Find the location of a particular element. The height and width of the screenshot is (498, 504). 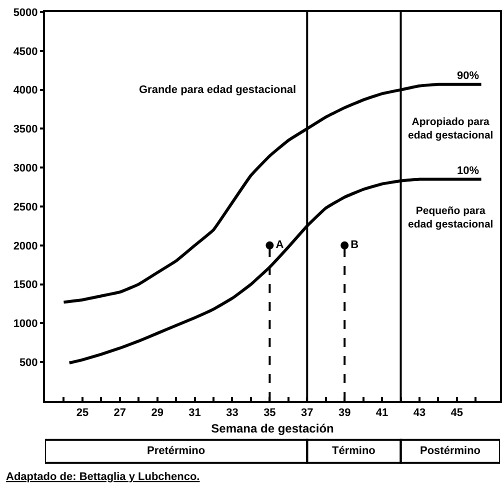

y-tick-label: 1000 is located at coordinates (25, 324).